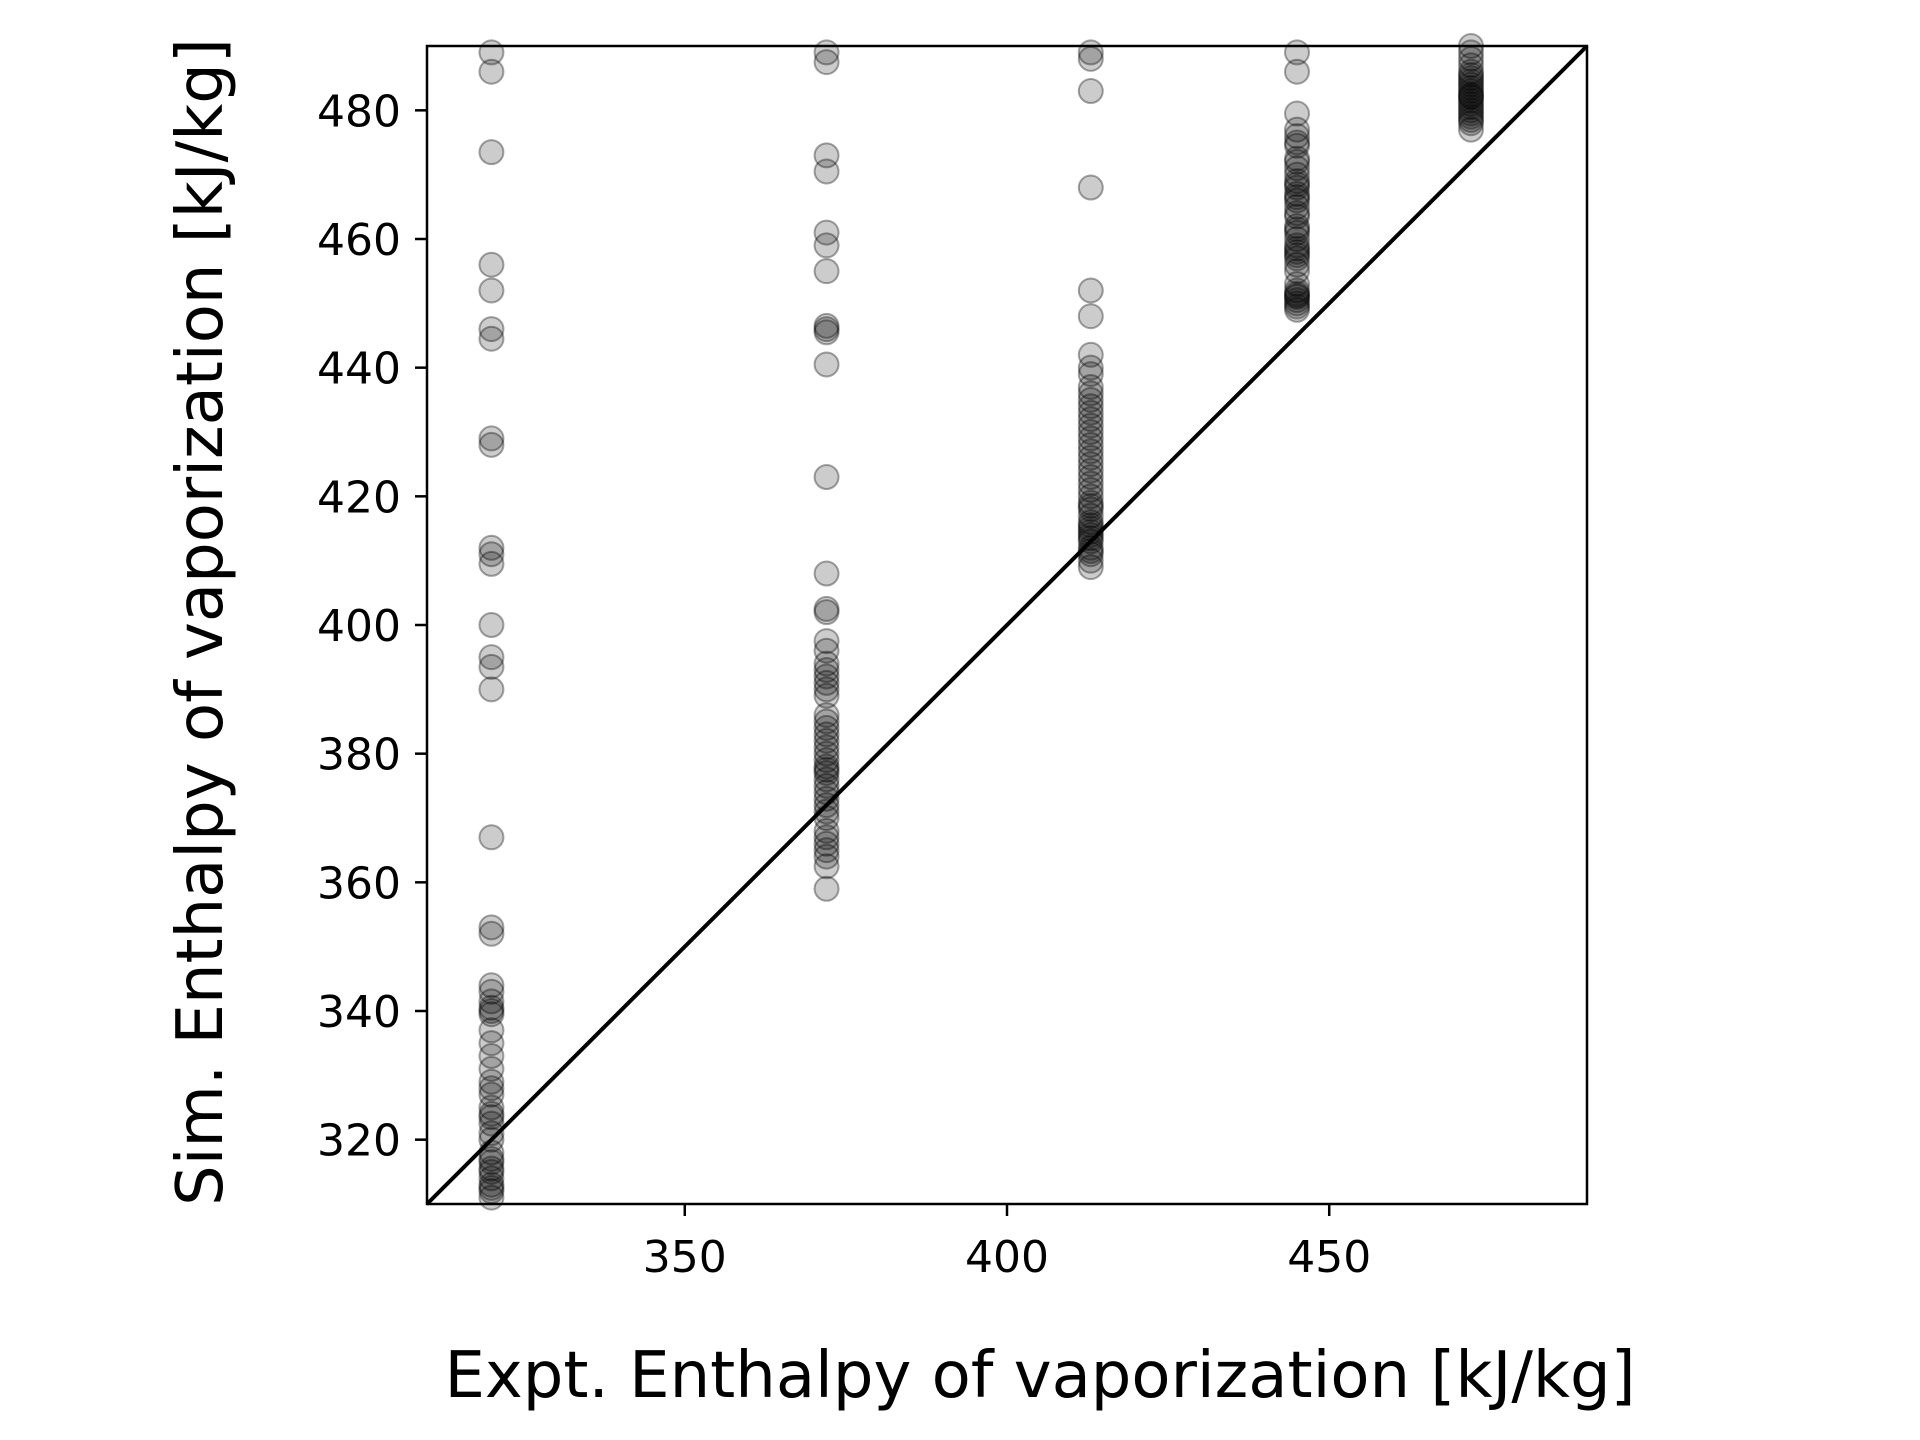  Describe the element at coordinates (1039, 1376) in the screenshot. I see `x-axis-label: Expt. Enthalpy of vaporization [kJ/kg]` at that location.